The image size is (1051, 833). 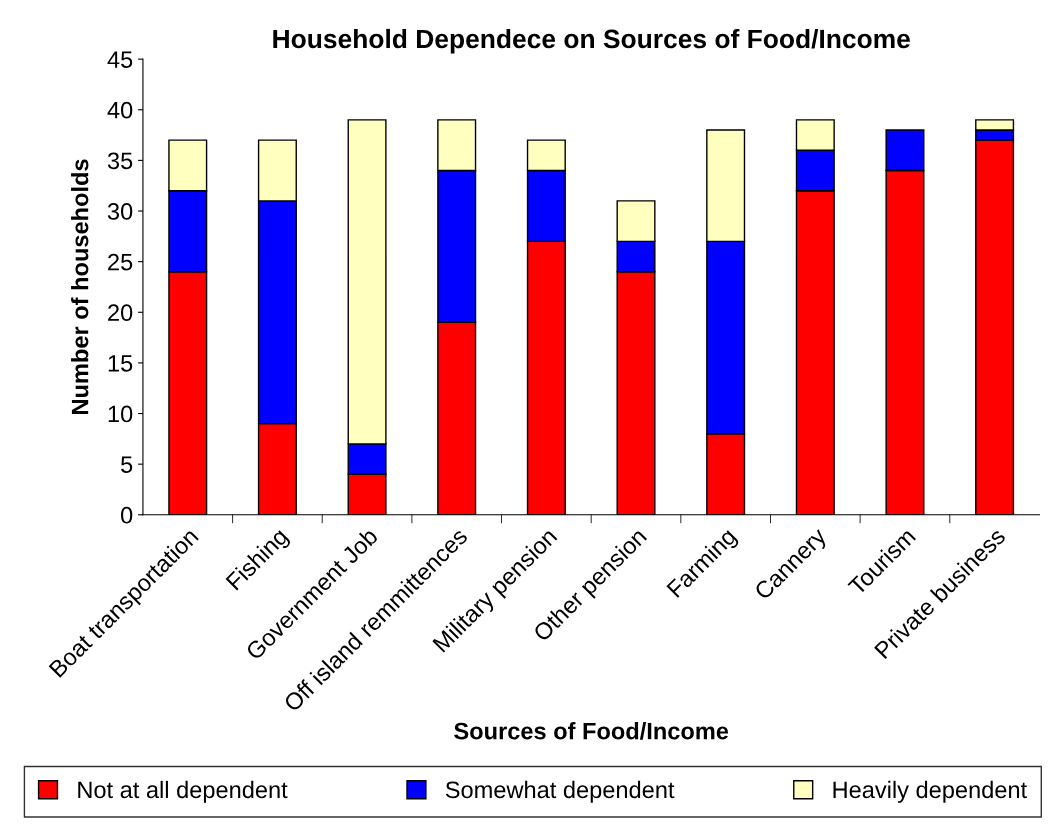 What do you see at coordinates (120, 262) in the screenshot?
I see `y-tick-label: 25` at bounding box center [120, 262].